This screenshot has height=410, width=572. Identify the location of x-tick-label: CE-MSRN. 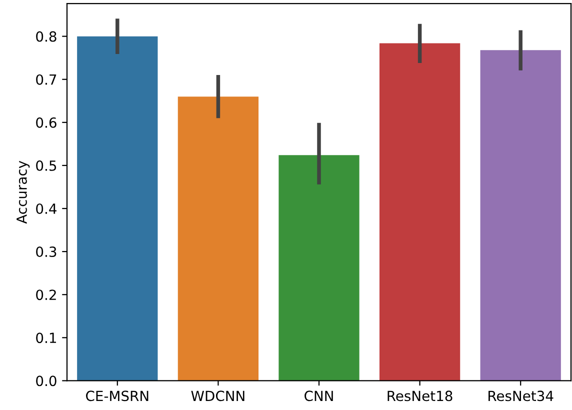
(117, 396).